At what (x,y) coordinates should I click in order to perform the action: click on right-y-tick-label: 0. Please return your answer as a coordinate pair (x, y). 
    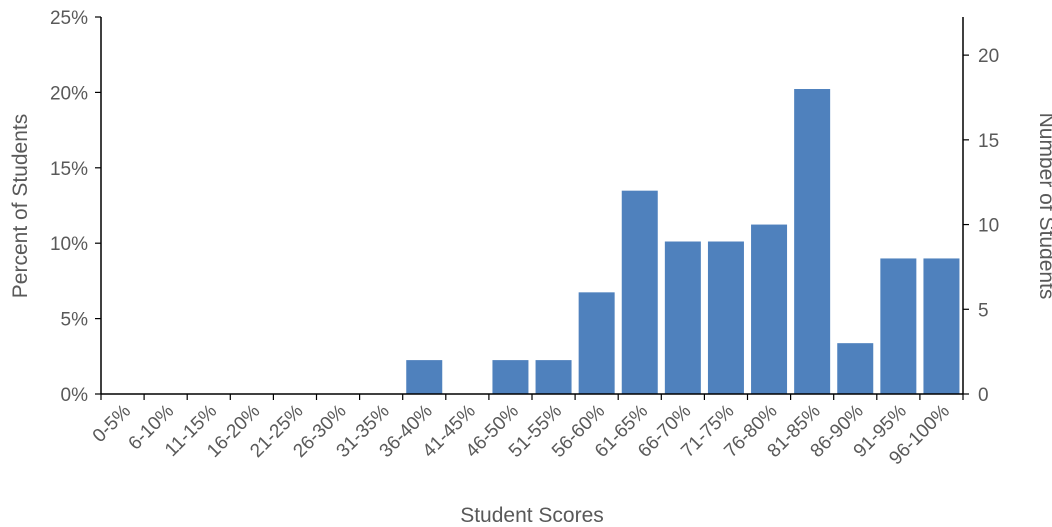
    Looking at the image, I should click on (983, 395).